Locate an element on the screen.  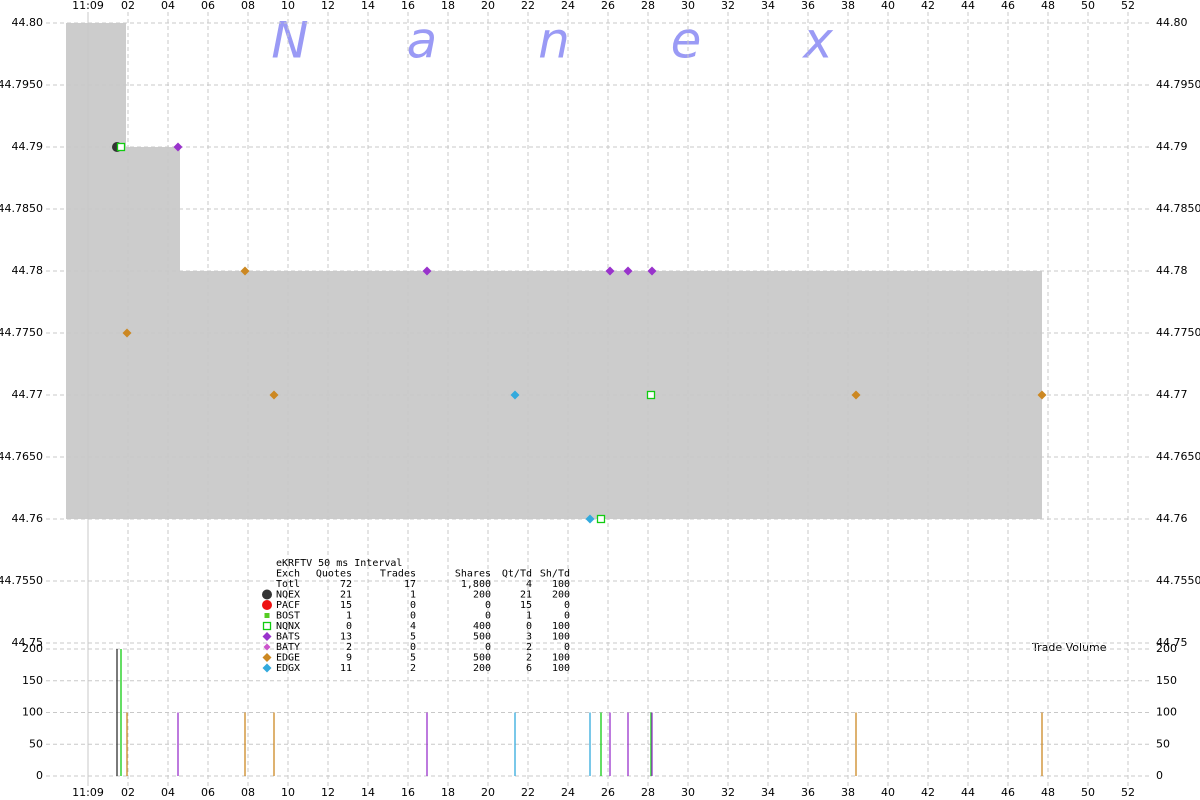
y-tick-label: 44.78 is located at coordinates (28, 270).